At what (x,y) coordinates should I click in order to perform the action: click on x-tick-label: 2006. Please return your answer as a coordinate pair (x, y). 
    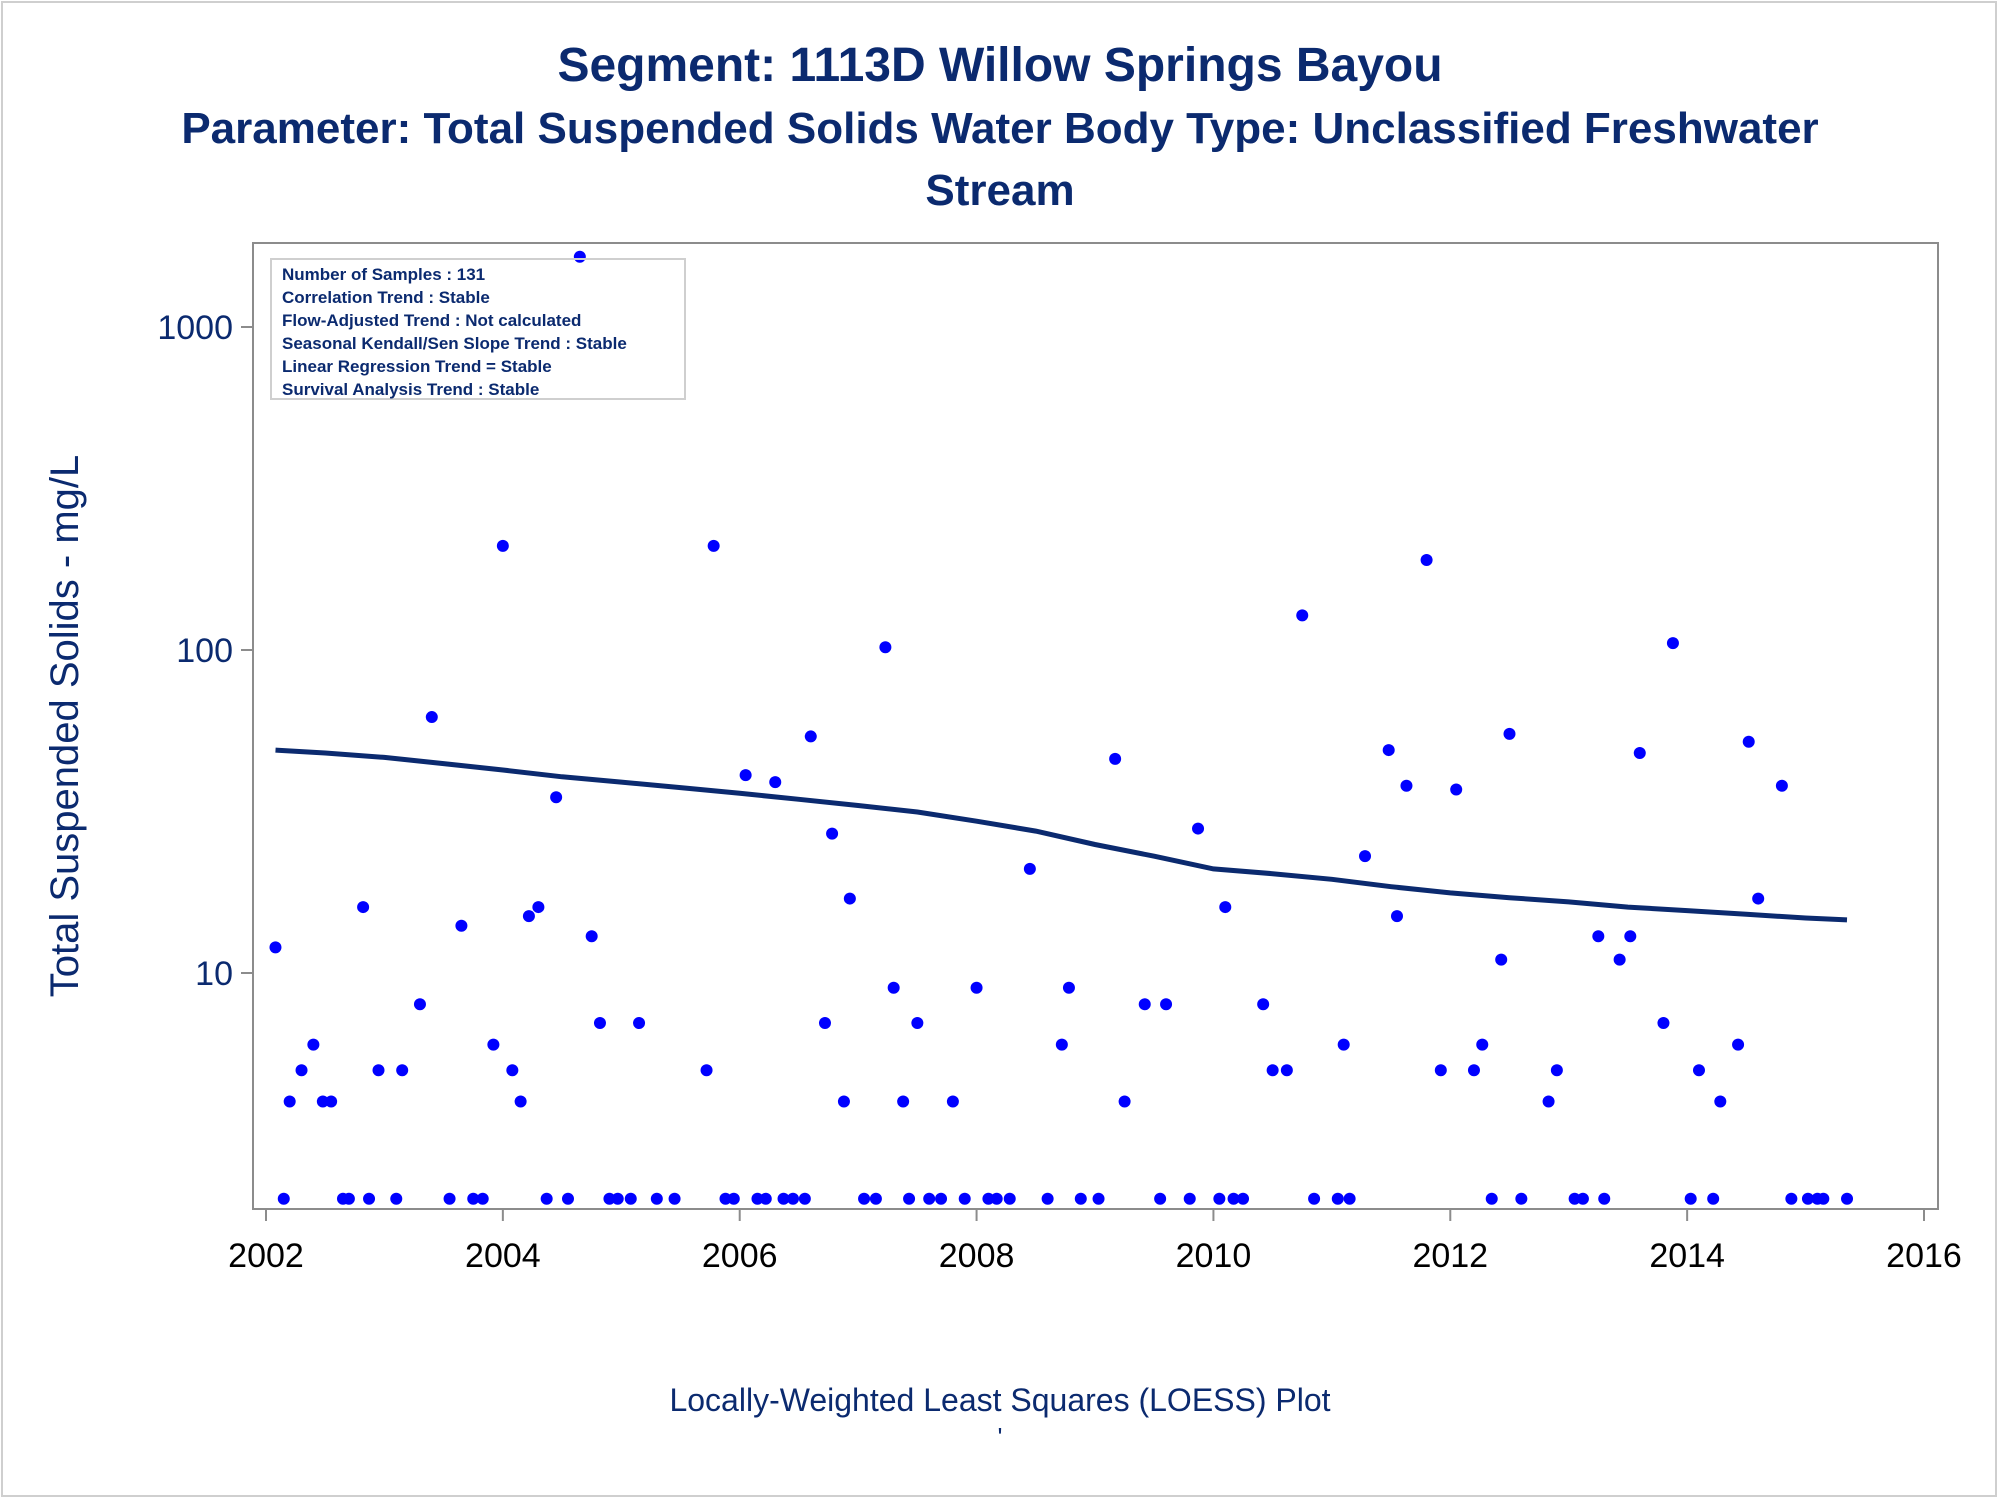
    Looking at the image, I should click on (740, 1256).